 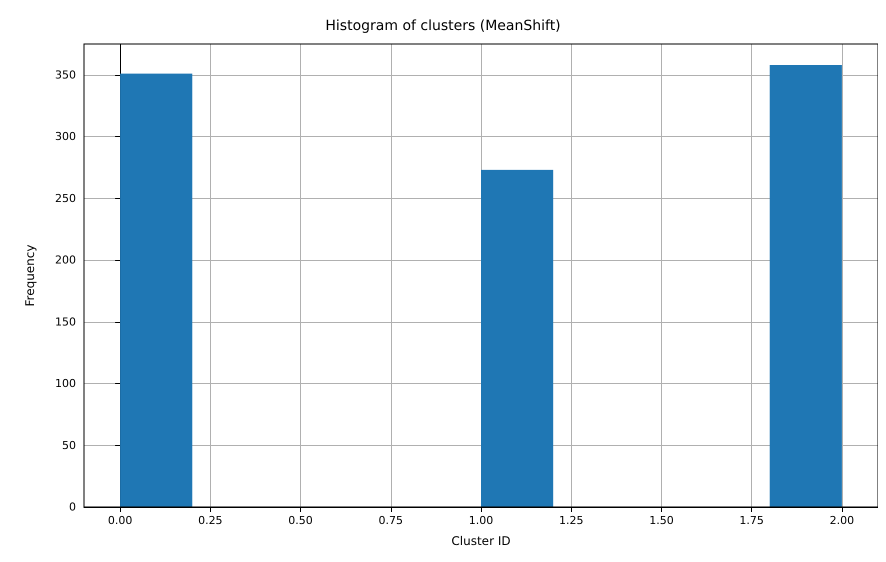 I want to click on y-tick-label: 250, so click(x=65, y=198).